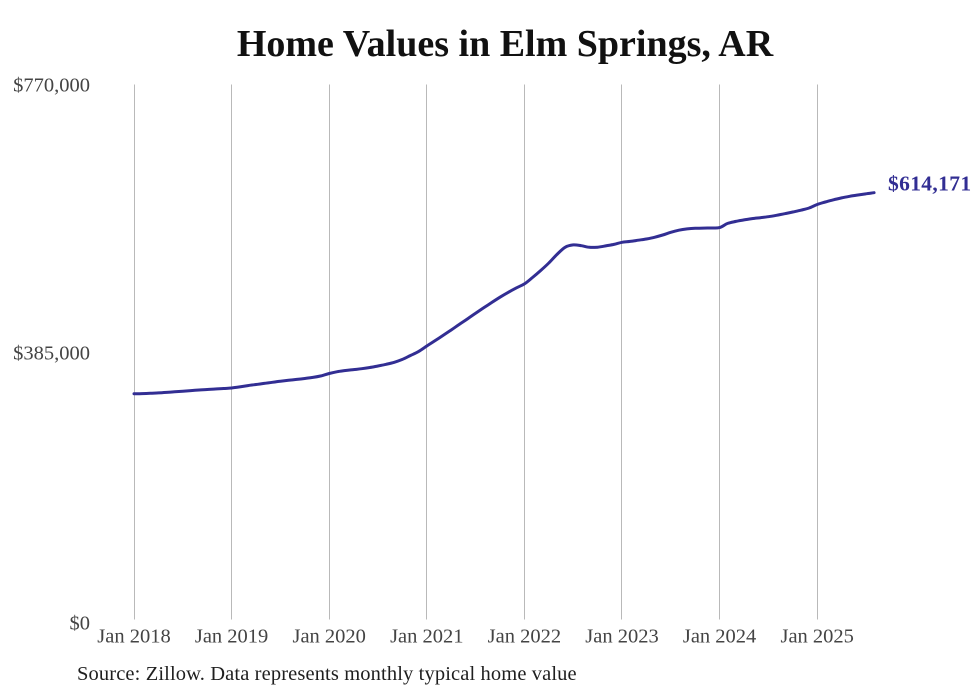 This screenshot has width=980, height=699. I want to click on svg-text: $770,000, so click(51, 85).